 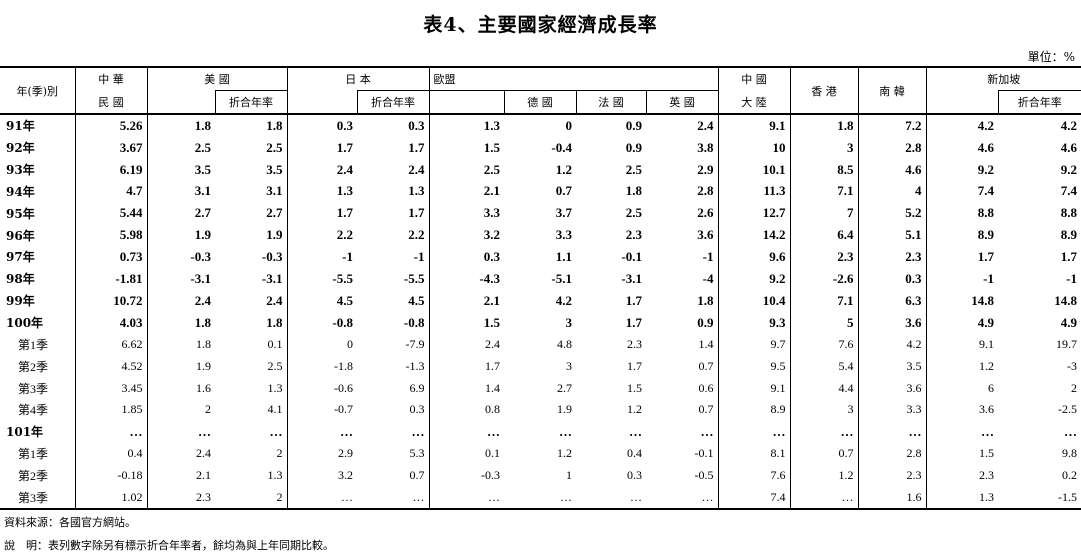 I want to click on table-cell: 10, so click(x=753, y=147).